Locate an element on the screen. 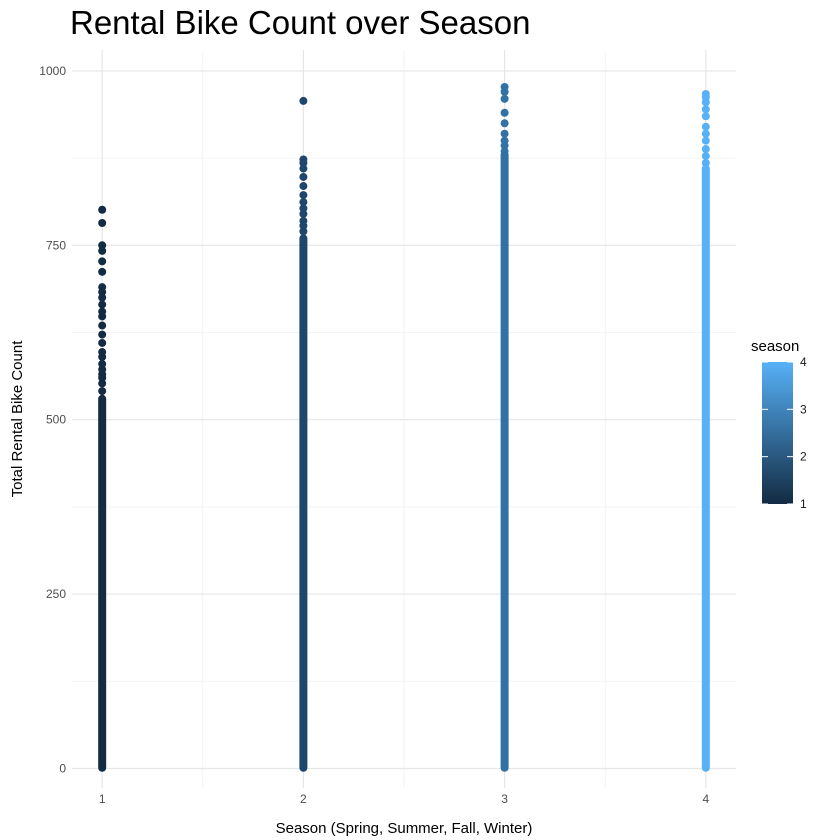 The image size is (840, 840). x-tick-label: 2 is located at coordinates (303, 799).